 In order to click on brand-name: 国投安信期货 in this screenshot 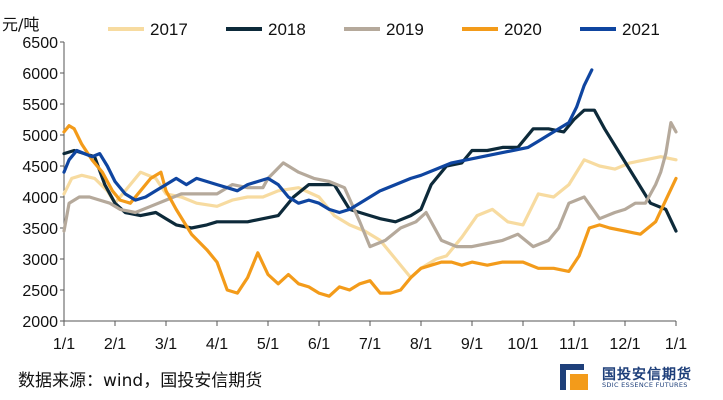, I will do `click(647, 375)`.